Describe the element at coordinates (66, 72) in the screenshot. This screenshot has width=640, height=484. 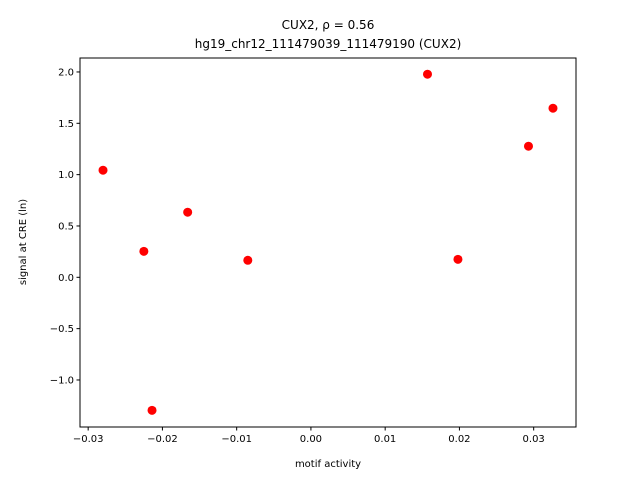
I see `y-tick-label: 2.0` at that location.